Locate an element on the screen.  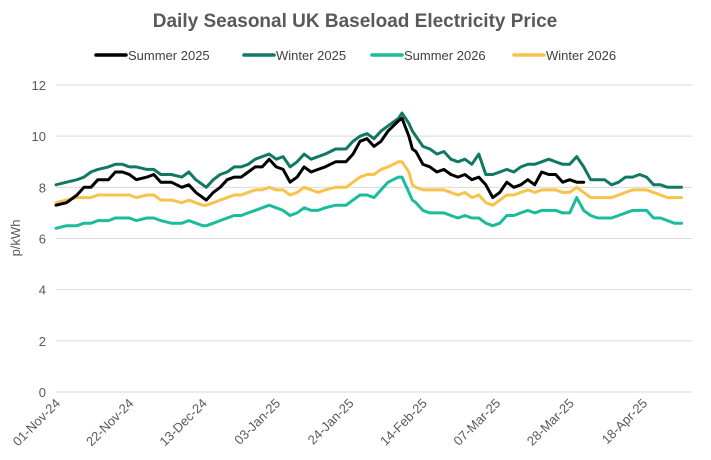
y-tick-label: 2 is located at coordinates (42, 341).